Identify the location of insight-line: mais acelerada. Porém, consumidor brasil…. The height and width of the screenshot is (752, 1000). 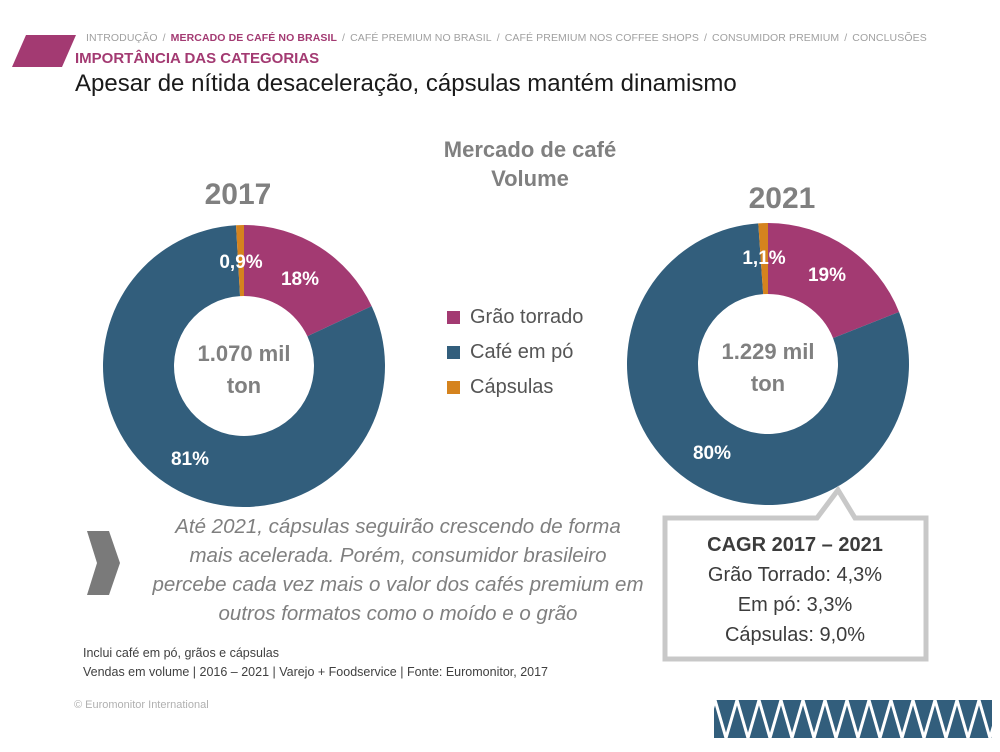
(398, 555).